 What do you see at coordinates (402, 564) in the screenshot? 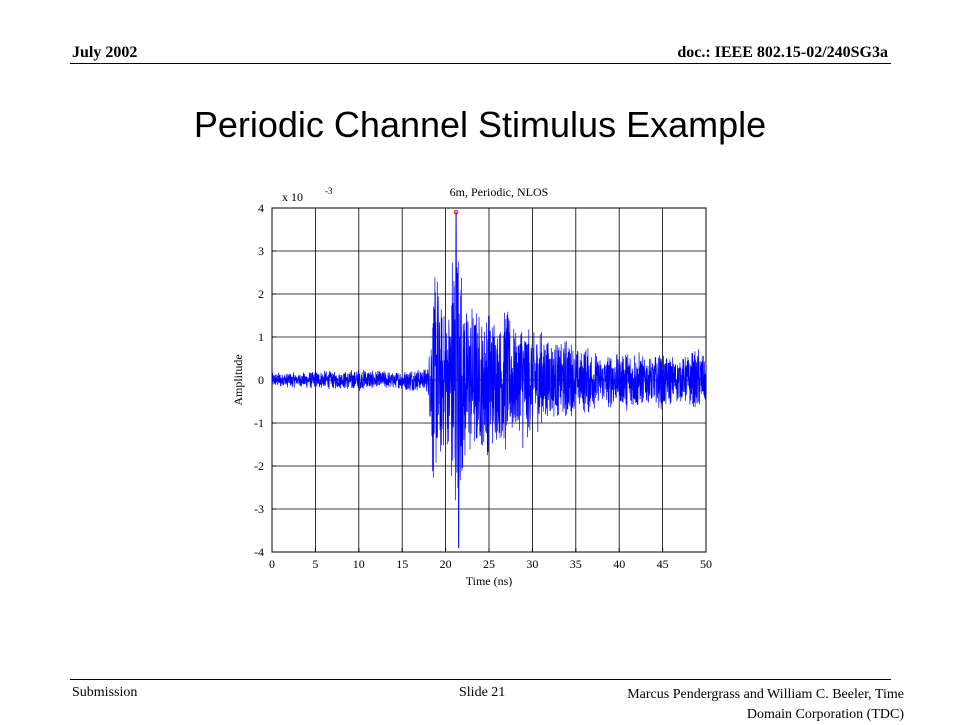
I see `x-tick-label: 15` at bounding box center [402, 564].